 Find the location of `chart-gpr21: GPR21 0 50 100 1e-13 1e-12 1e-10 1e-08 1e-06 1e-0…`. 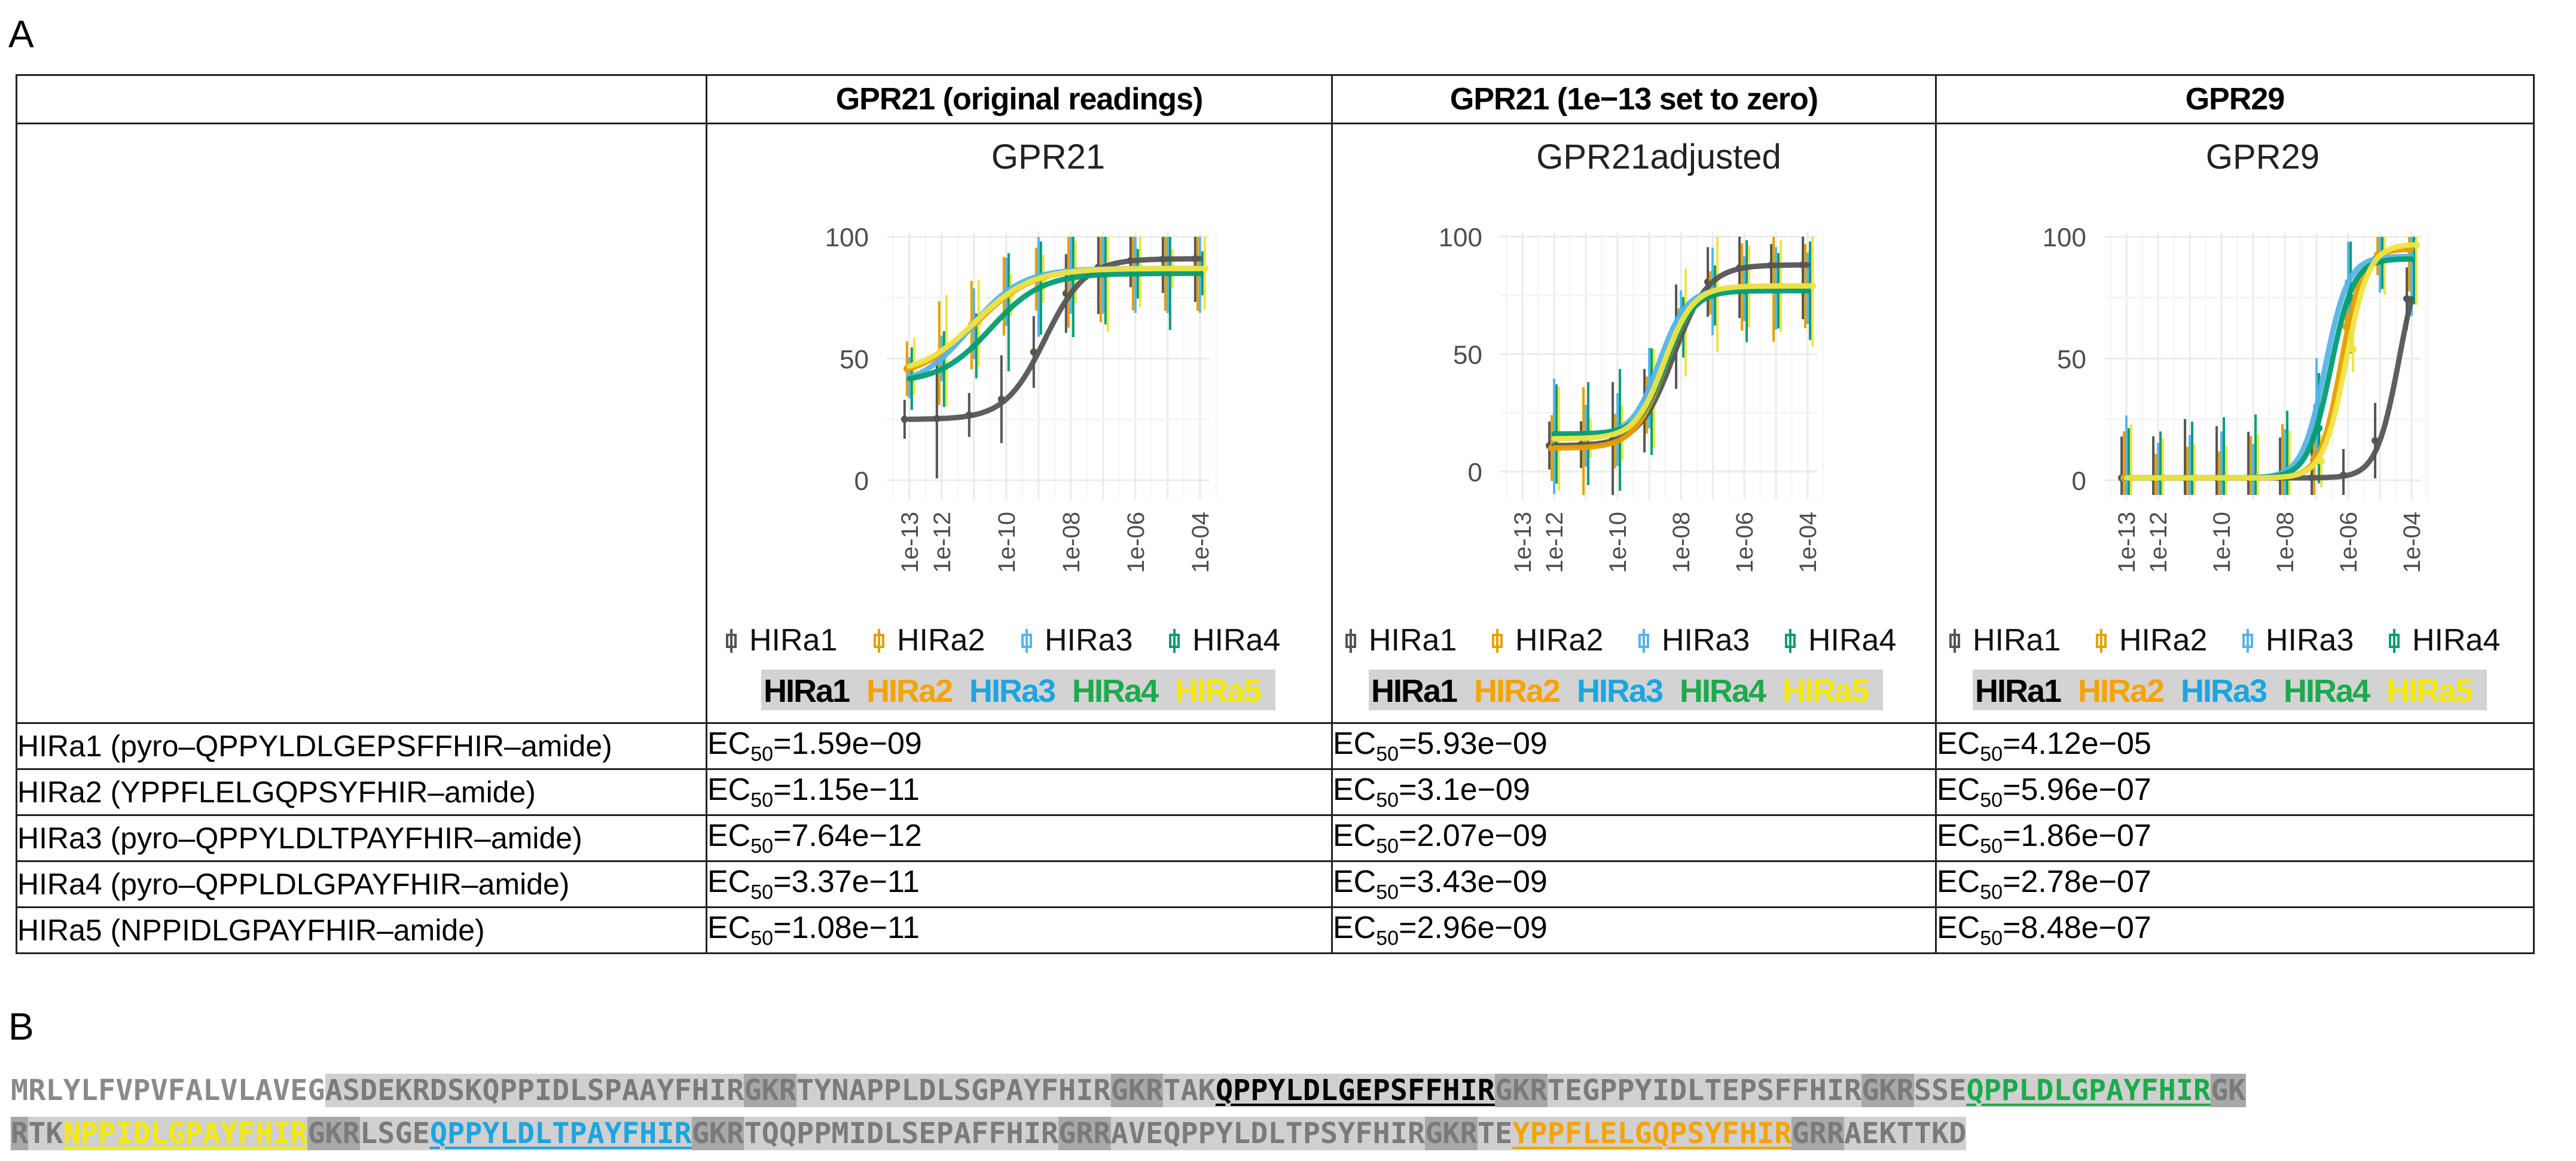

chart-gpr21: GPR21 0 50 100 1e-13 1e-12 1e-10 1e-08 1e-06 1e-0… is located at coordinates (1003, 424).